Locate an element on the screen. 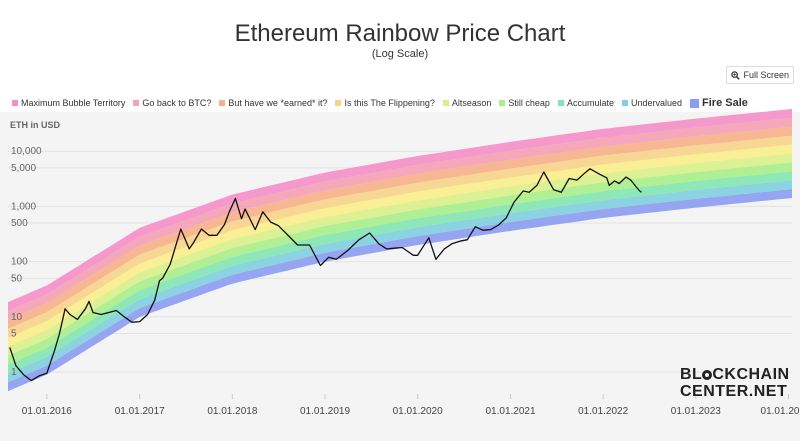 This screenshot has width=800, height=441. legend-item: Accumulate is located at coordinates (585, 103).